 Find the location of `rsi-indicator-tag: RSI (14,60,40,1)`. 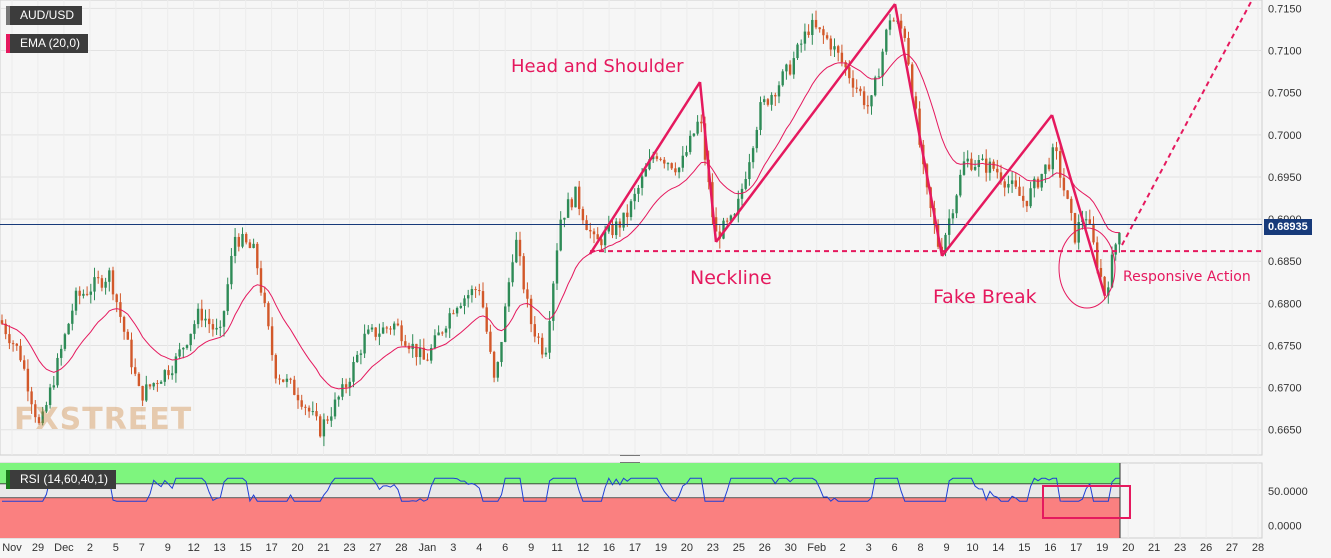

rsi-indicator-tag: RSI (14,60,40,1) is located at coordinates (61, 479).